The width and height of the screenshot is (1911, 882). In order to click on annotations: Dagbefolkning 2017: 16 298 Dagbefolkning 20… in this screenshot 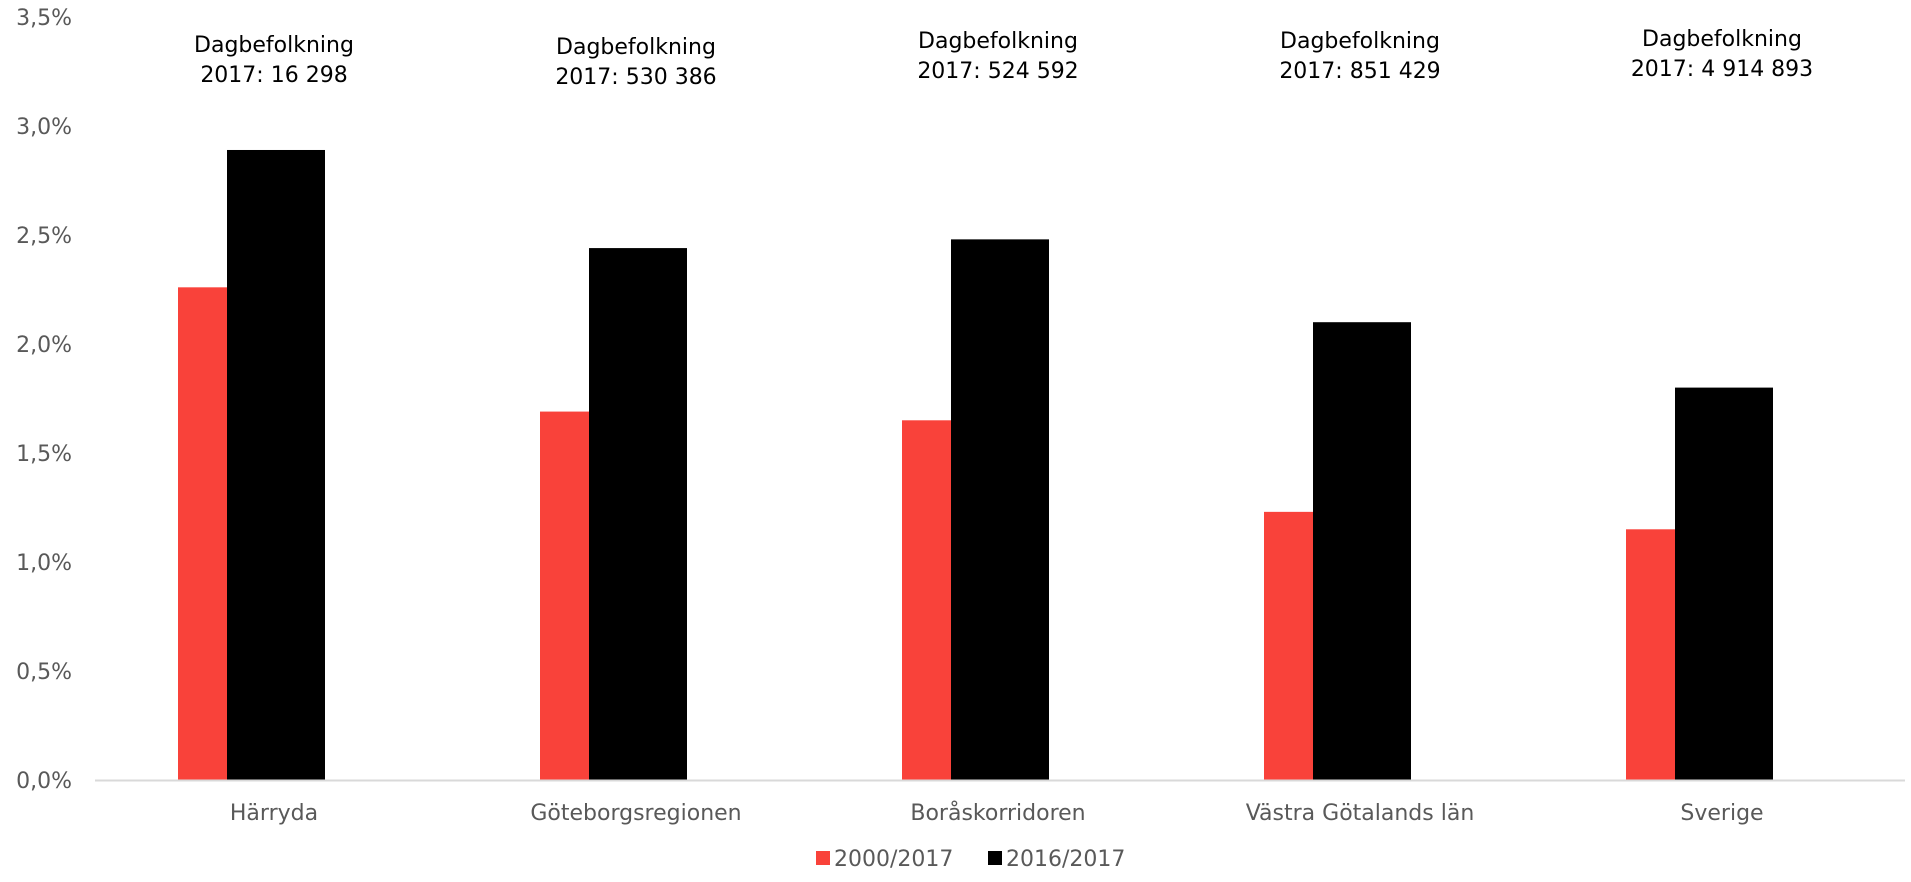, I will do `click(1003, 58)`.